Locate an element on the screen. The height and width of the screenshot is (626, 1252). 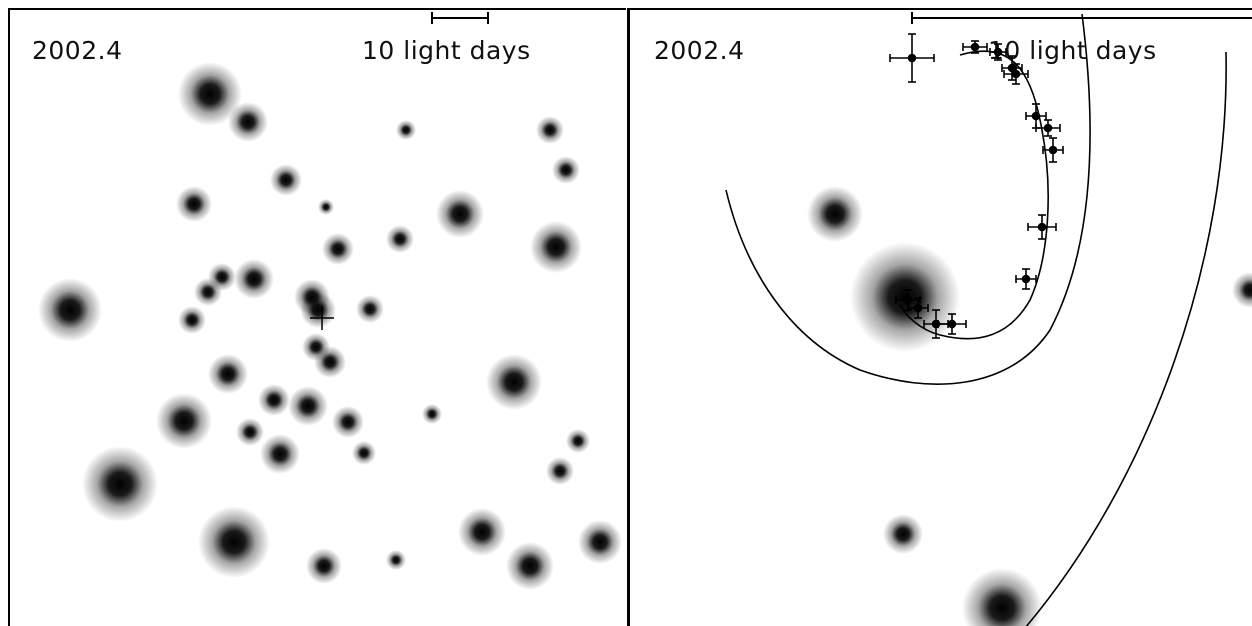
left-center-cross is located at coordinates (322, 318).